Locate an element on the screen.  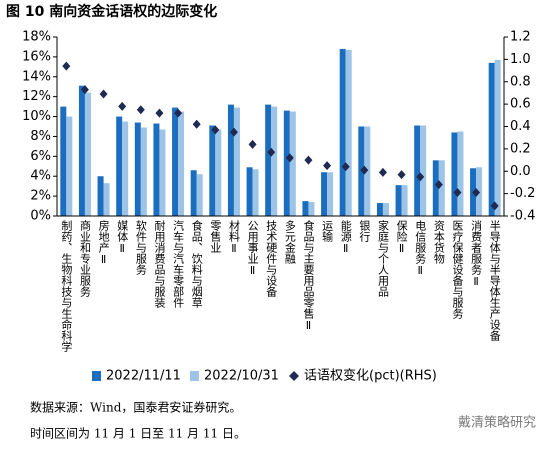
x-tick-label: 公用事业Ⅱ is located at coordinates (252, 248).